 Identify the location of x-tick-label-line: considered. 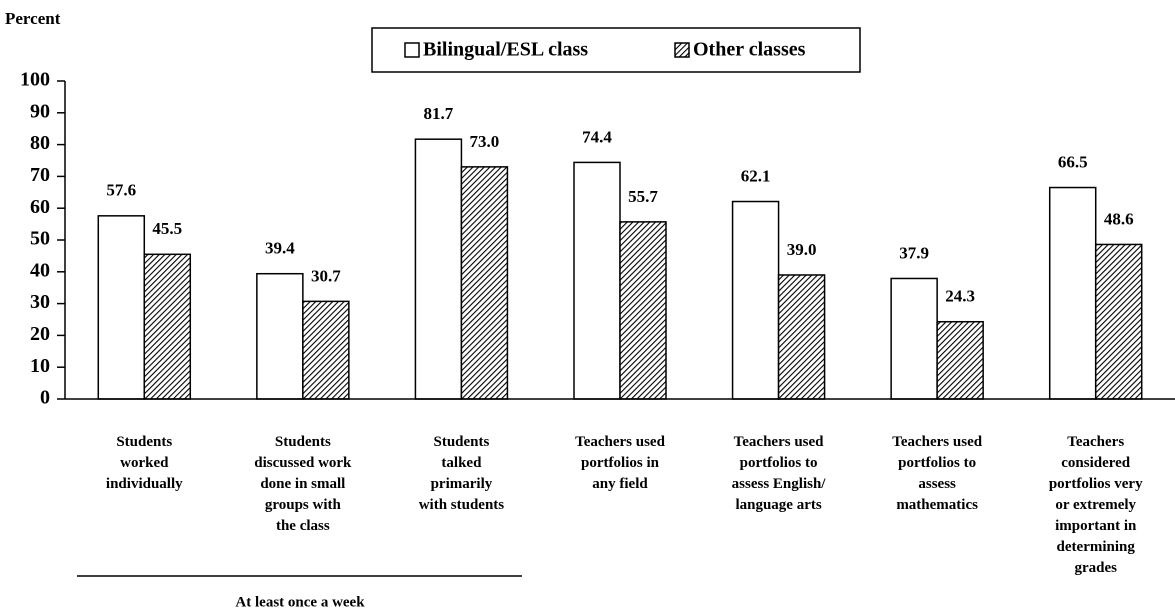
(1096, 463).